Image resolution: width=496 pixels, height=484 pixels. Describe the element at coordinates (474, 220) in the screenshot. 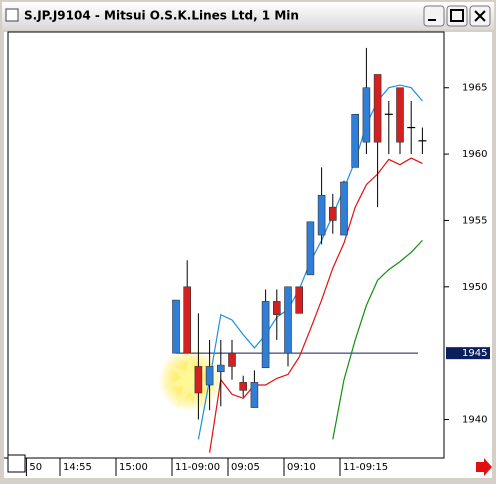

I see `y-tick-label: 1955` at that location.